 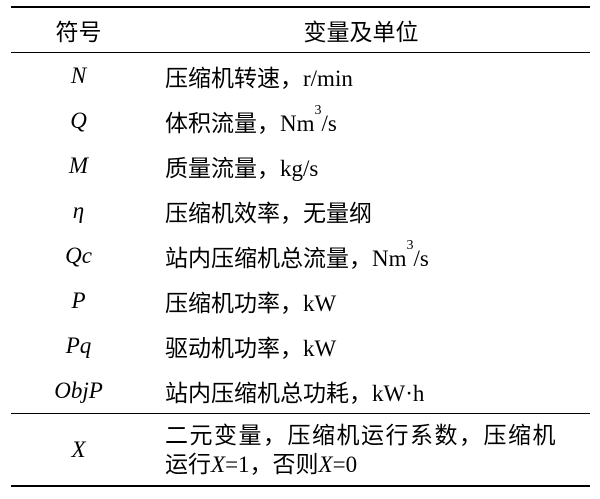 What do you see at coordinates (78, 120) in the screenshot?
I see `symbol-Q: Q` at bounding box center [78, 120].